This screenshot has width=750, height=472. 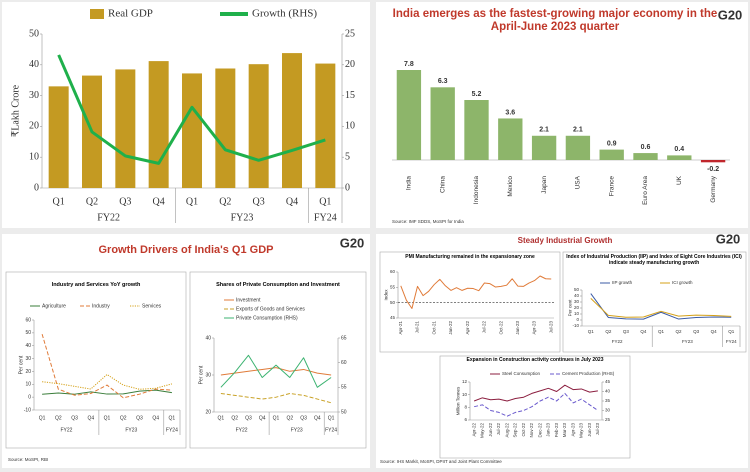 I want to click on chart-title: Industry and Services YoY growth, so click(x=96, y=285).